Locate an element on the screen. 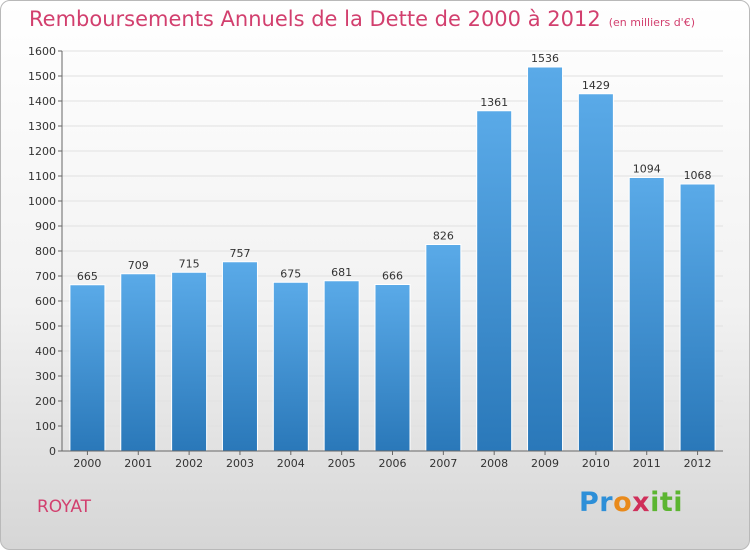 The height and width of the screenshot is (550, 750). x-tick-label-2006: 2006 is located at coordinates (393, 463).